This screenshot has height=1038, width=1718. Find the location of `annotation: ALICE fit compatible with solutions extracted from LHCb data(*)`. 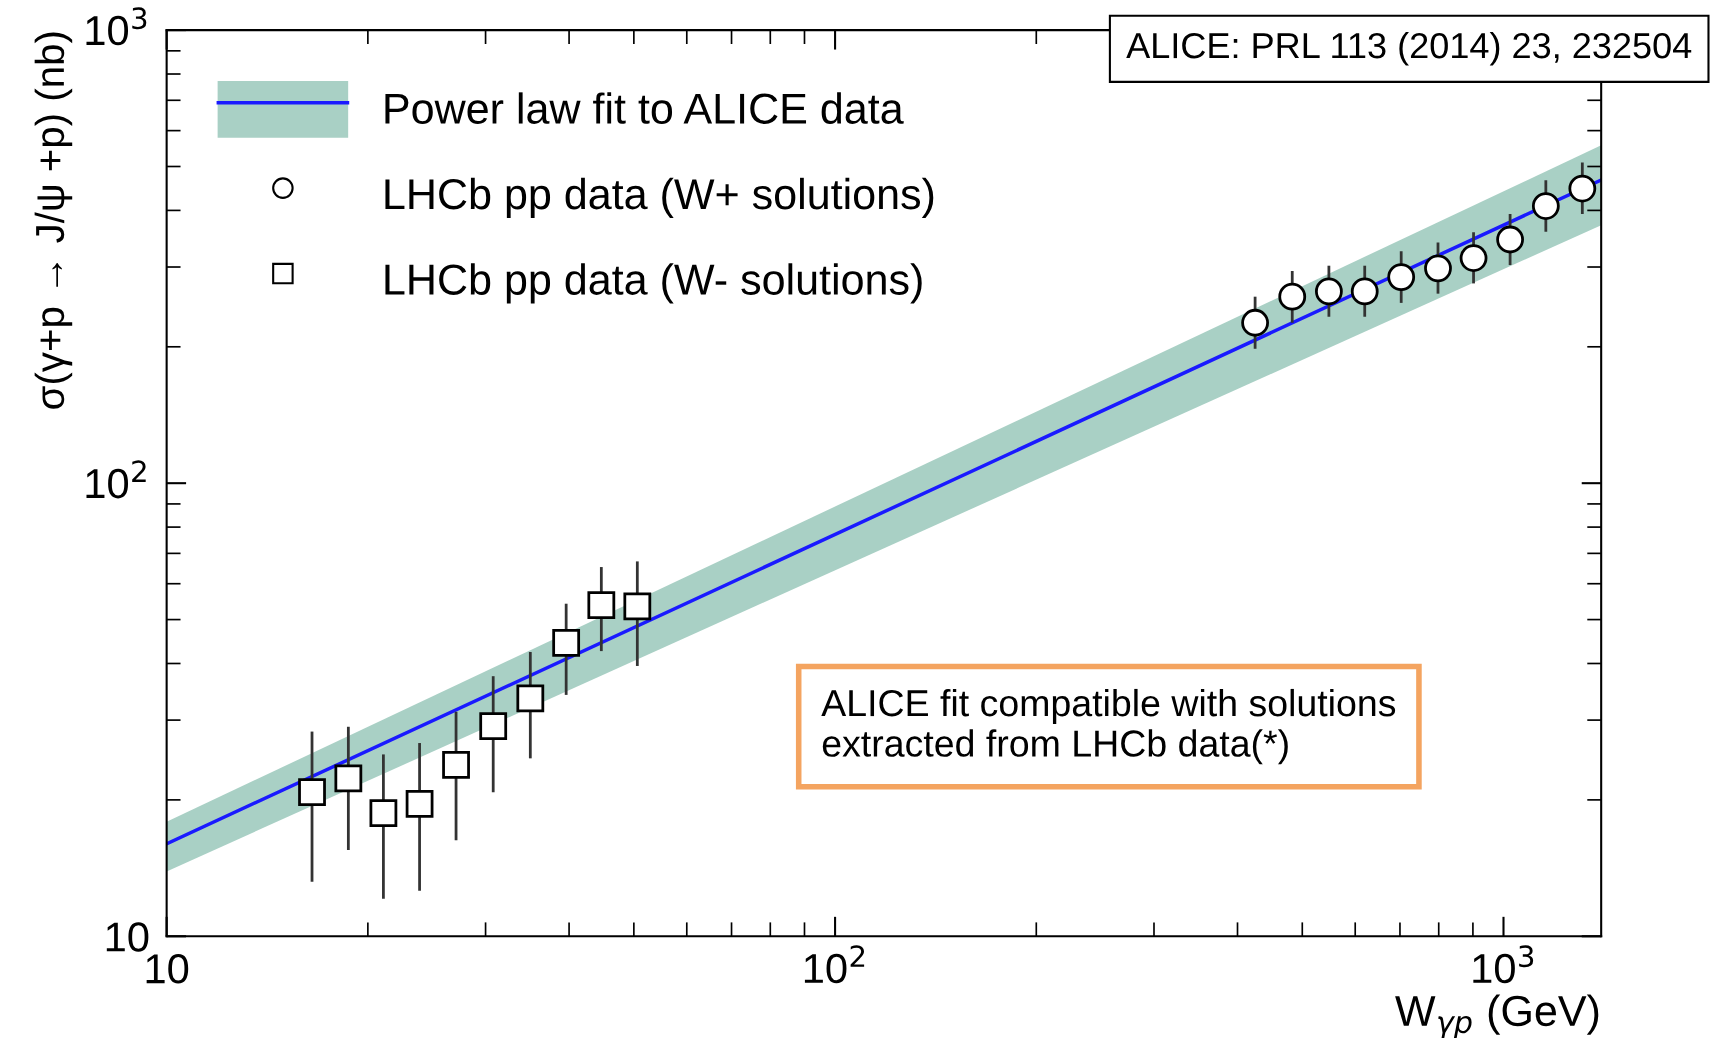

annotation: ALICE fit compatible with solutions extracted from LHCb data(*) is located at coordinates (1108, 726).